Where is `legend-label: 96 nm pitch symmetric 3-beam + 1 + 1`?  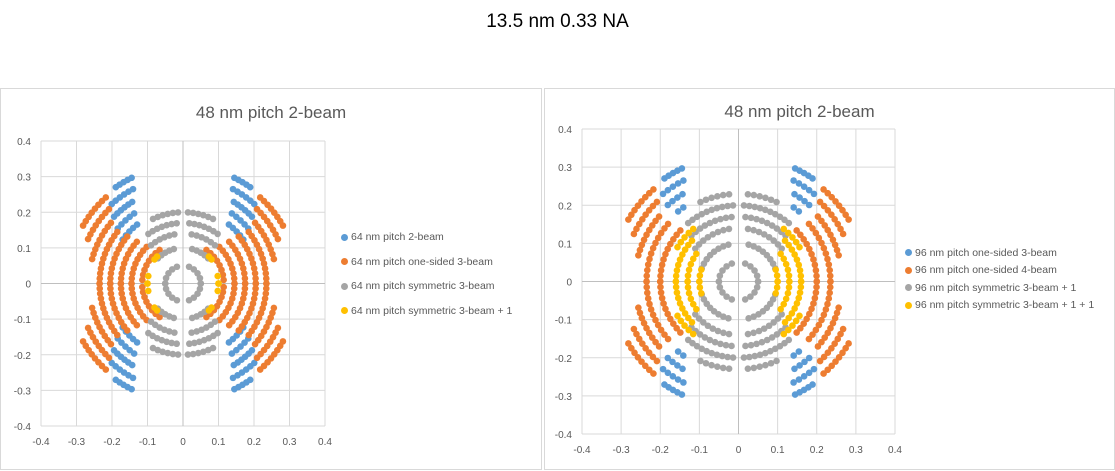 legend-label: 96 nm pitch symmetric 3-beam + 1 + 1 is located at coordinates (1005, 305).